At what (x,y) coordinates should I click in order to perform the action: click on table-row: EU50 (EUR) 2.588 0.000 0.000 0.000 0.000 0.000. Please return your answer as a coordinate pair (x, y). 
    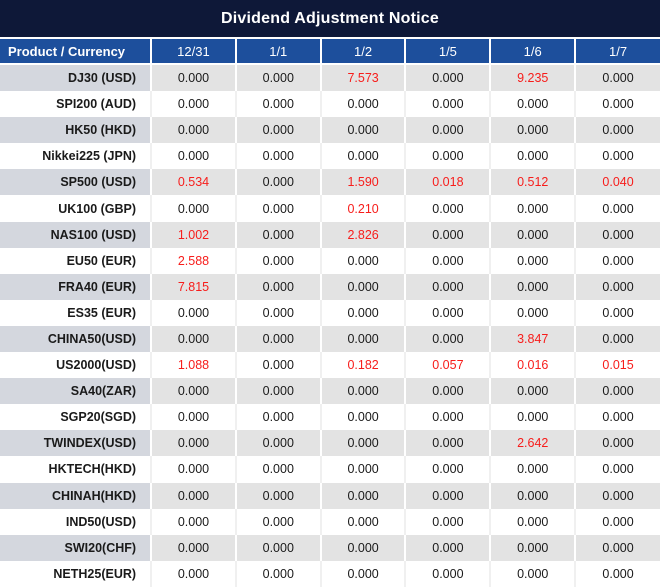
    Looking at the image, I should click on (330, 260).